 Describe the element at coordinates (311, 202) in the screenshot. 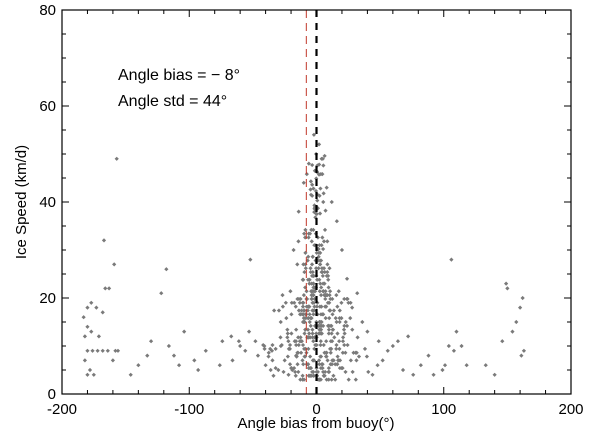

I see `reference-lines` at that location.